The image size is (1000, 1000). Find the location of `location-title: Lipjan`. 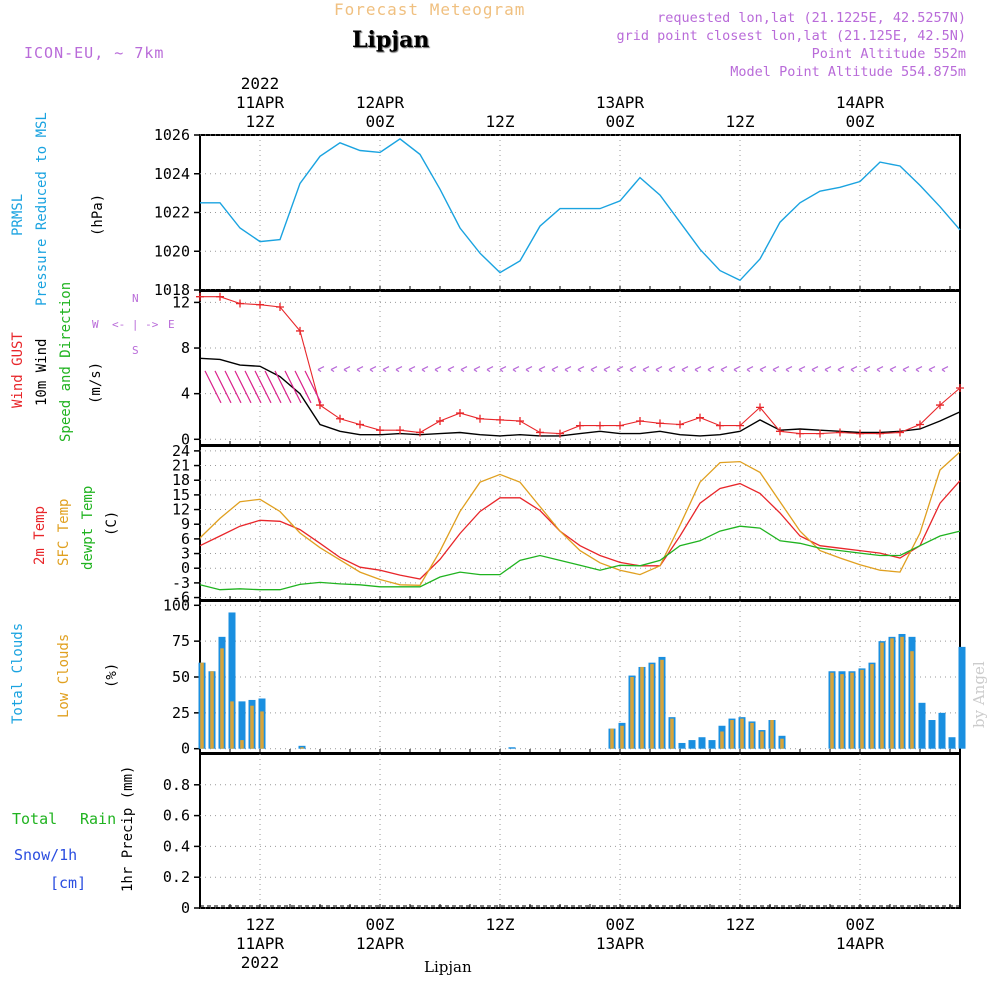

location-title: Lipjan is located at coordinates (391, 40).